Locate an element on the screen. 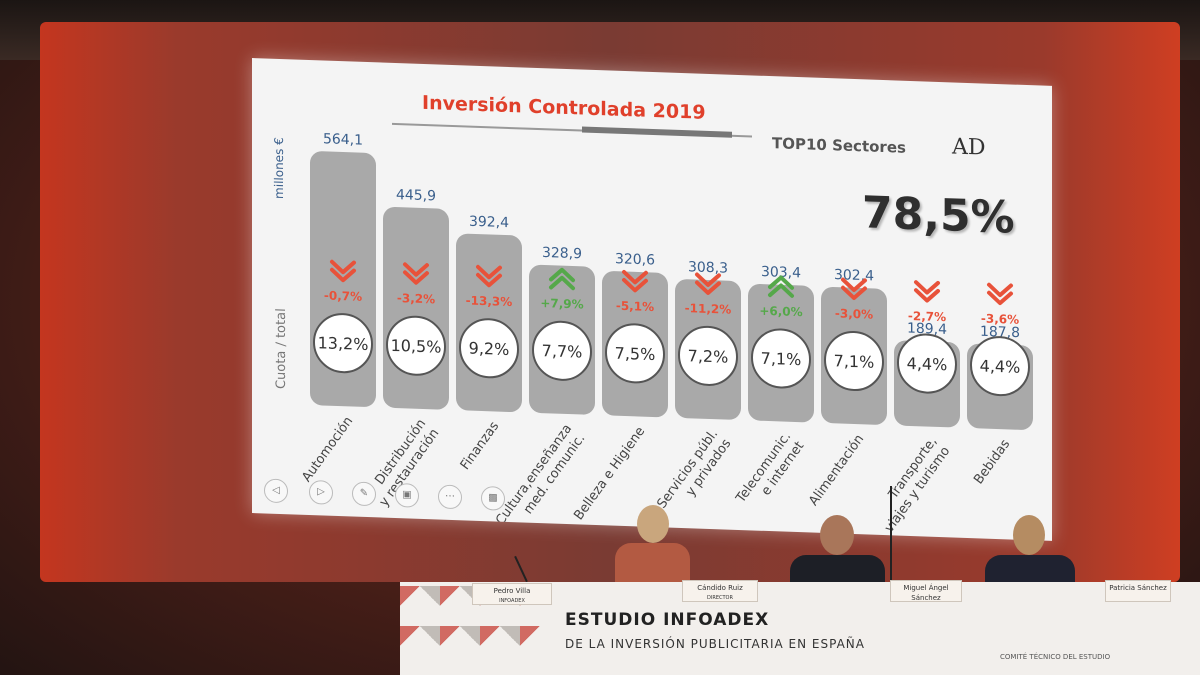 This screenshot has width=1200, height=675. category-label-line: Alimentación is located at coordinates (836, 470).